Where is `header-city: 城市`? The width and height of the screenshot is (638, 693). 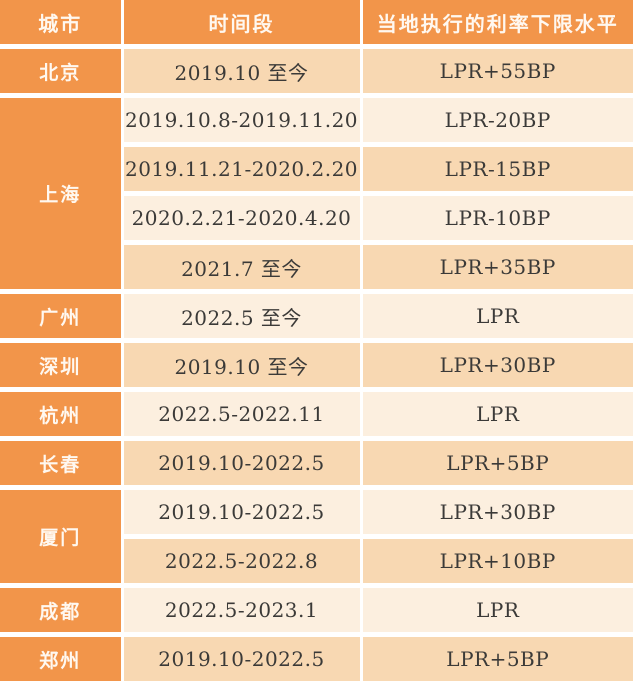
header-city: 城市 is located at coordinates (62, 24).